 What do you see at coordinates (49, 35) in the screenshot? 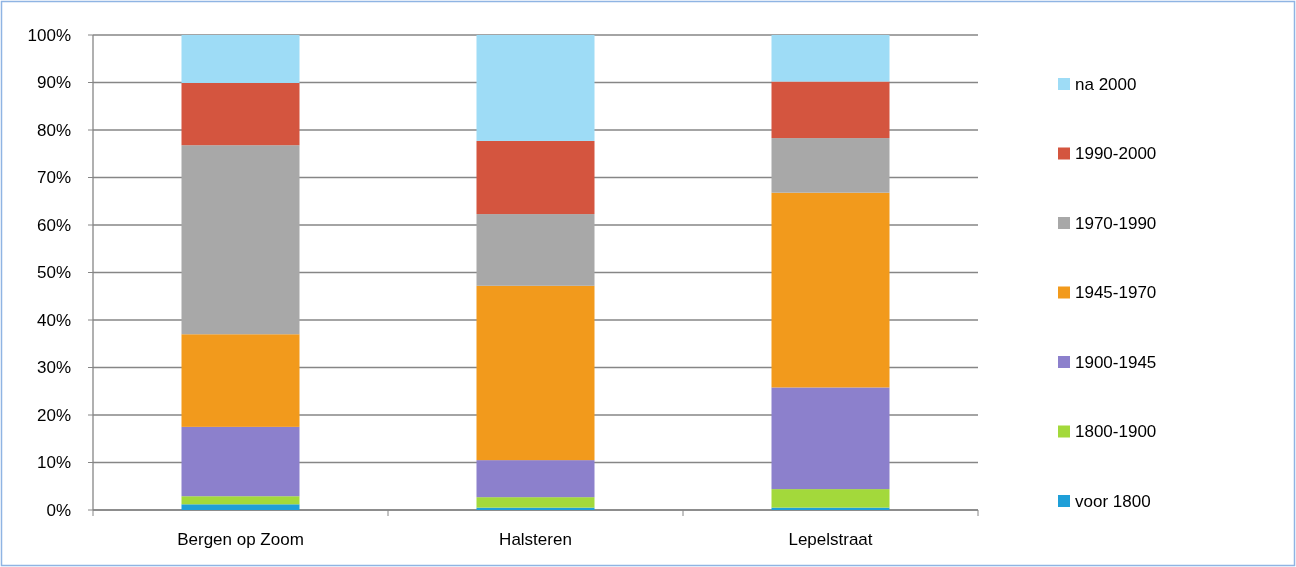
I see `y-tick-label: 100%` at bounding box center [49, 35].